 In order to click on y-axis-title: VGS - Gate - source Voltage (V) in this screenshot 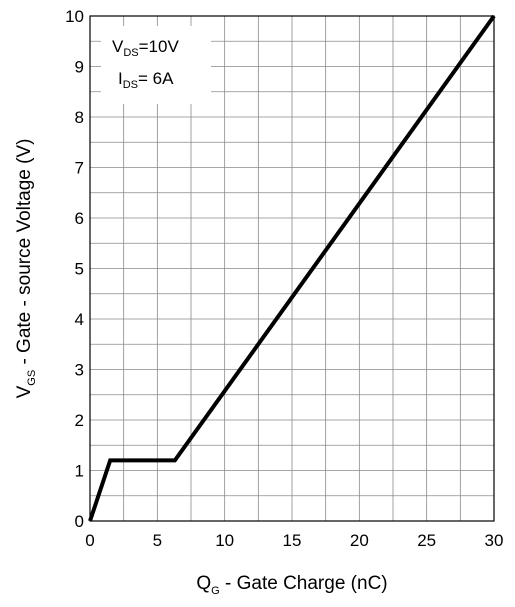, I will do `click(26, 269)`.